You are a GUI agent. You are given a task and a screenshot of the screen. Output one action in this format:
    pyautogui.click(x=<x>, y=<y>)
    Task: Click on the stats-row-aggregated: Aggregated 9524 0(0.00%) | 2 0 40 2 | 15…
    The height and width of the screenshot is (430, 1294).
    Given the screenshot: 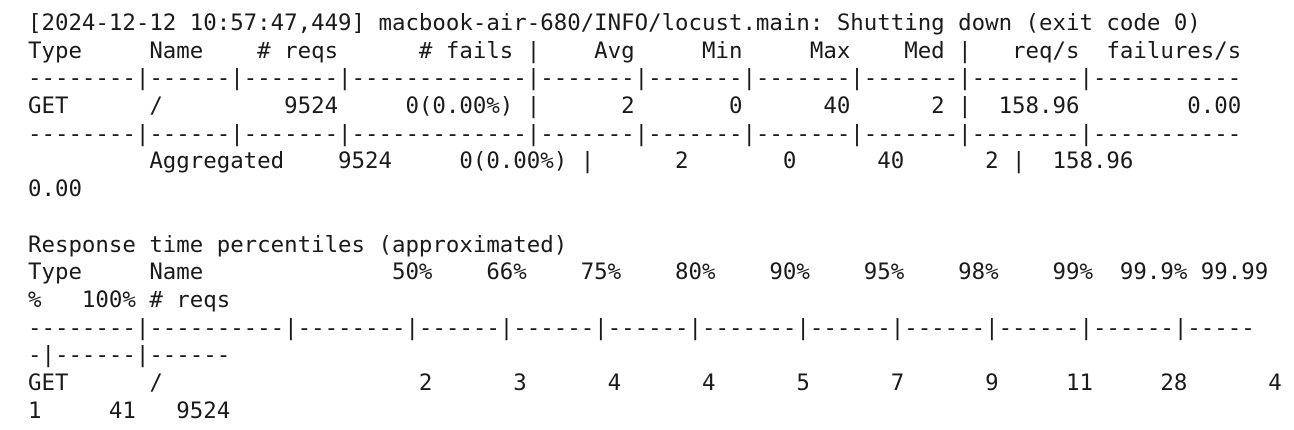 What is the action you would take?
    pyautogui.click(x=581, y=161)
    